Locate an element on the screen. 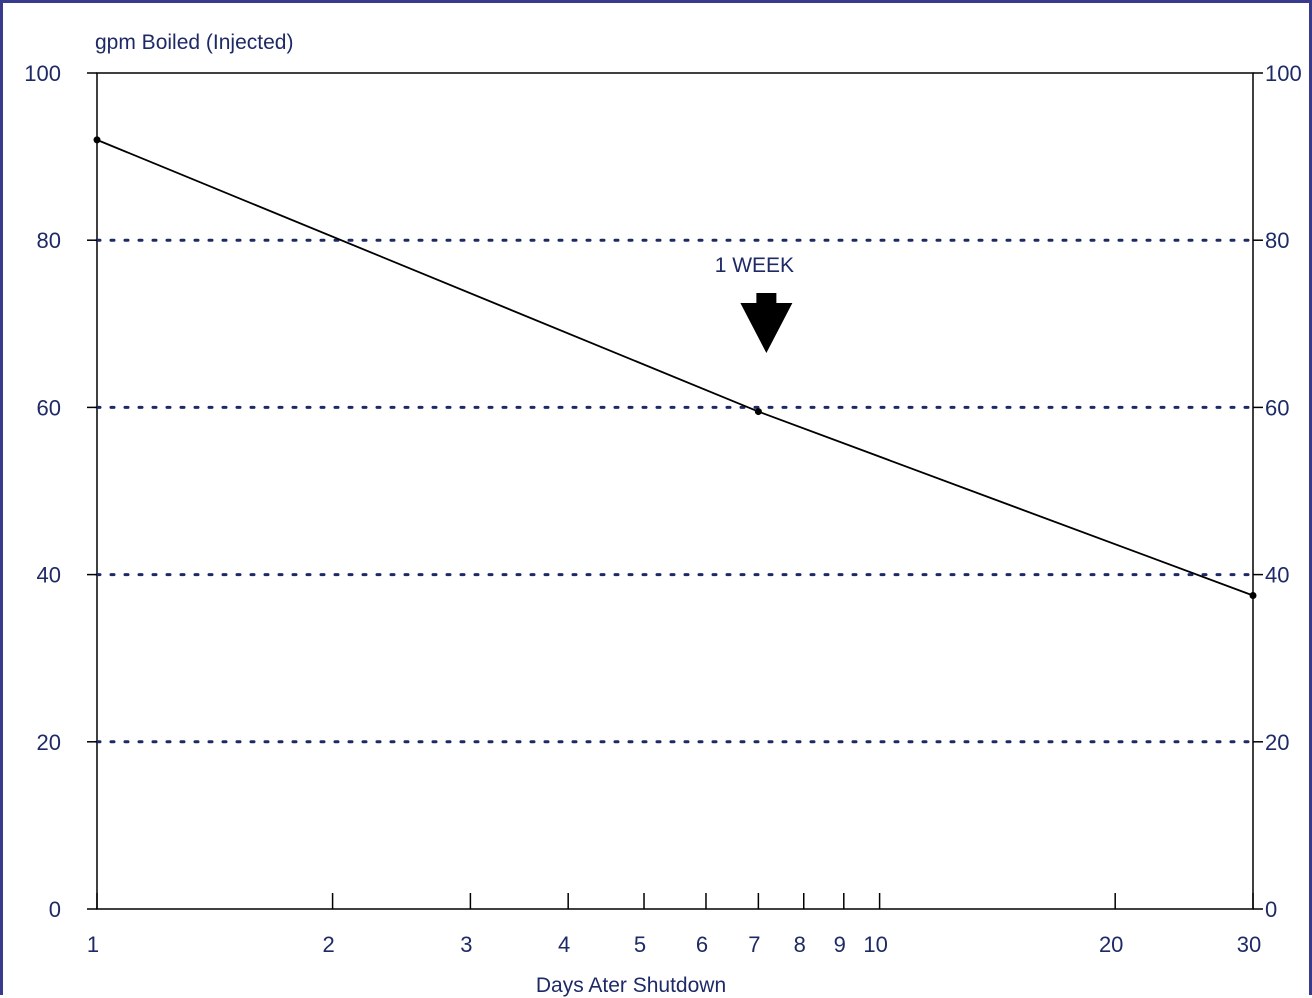 The height and width of the screenshot is (998, 1312). y-tick-label-right-60: 60 is located at coordinates (1277, 407).